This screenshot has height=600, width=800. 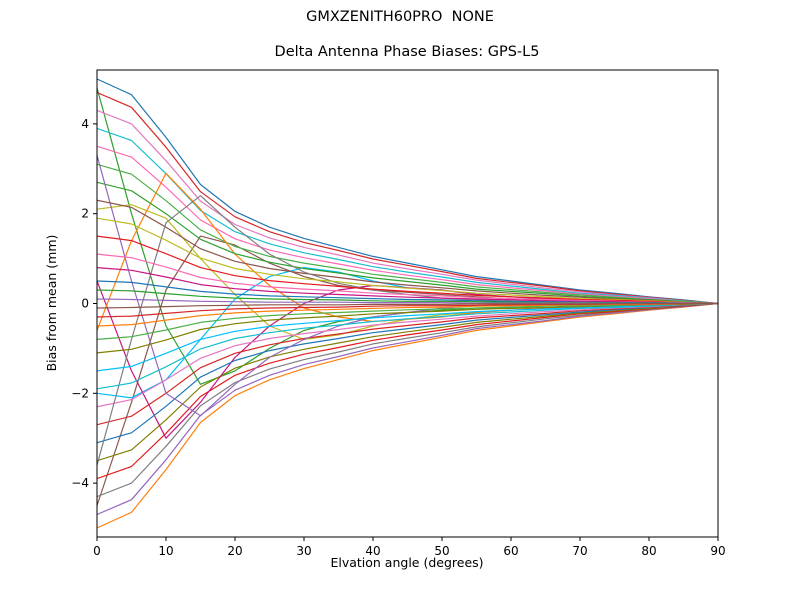 I want to click on x-tick-label: 30, so click(x=303, y=551).